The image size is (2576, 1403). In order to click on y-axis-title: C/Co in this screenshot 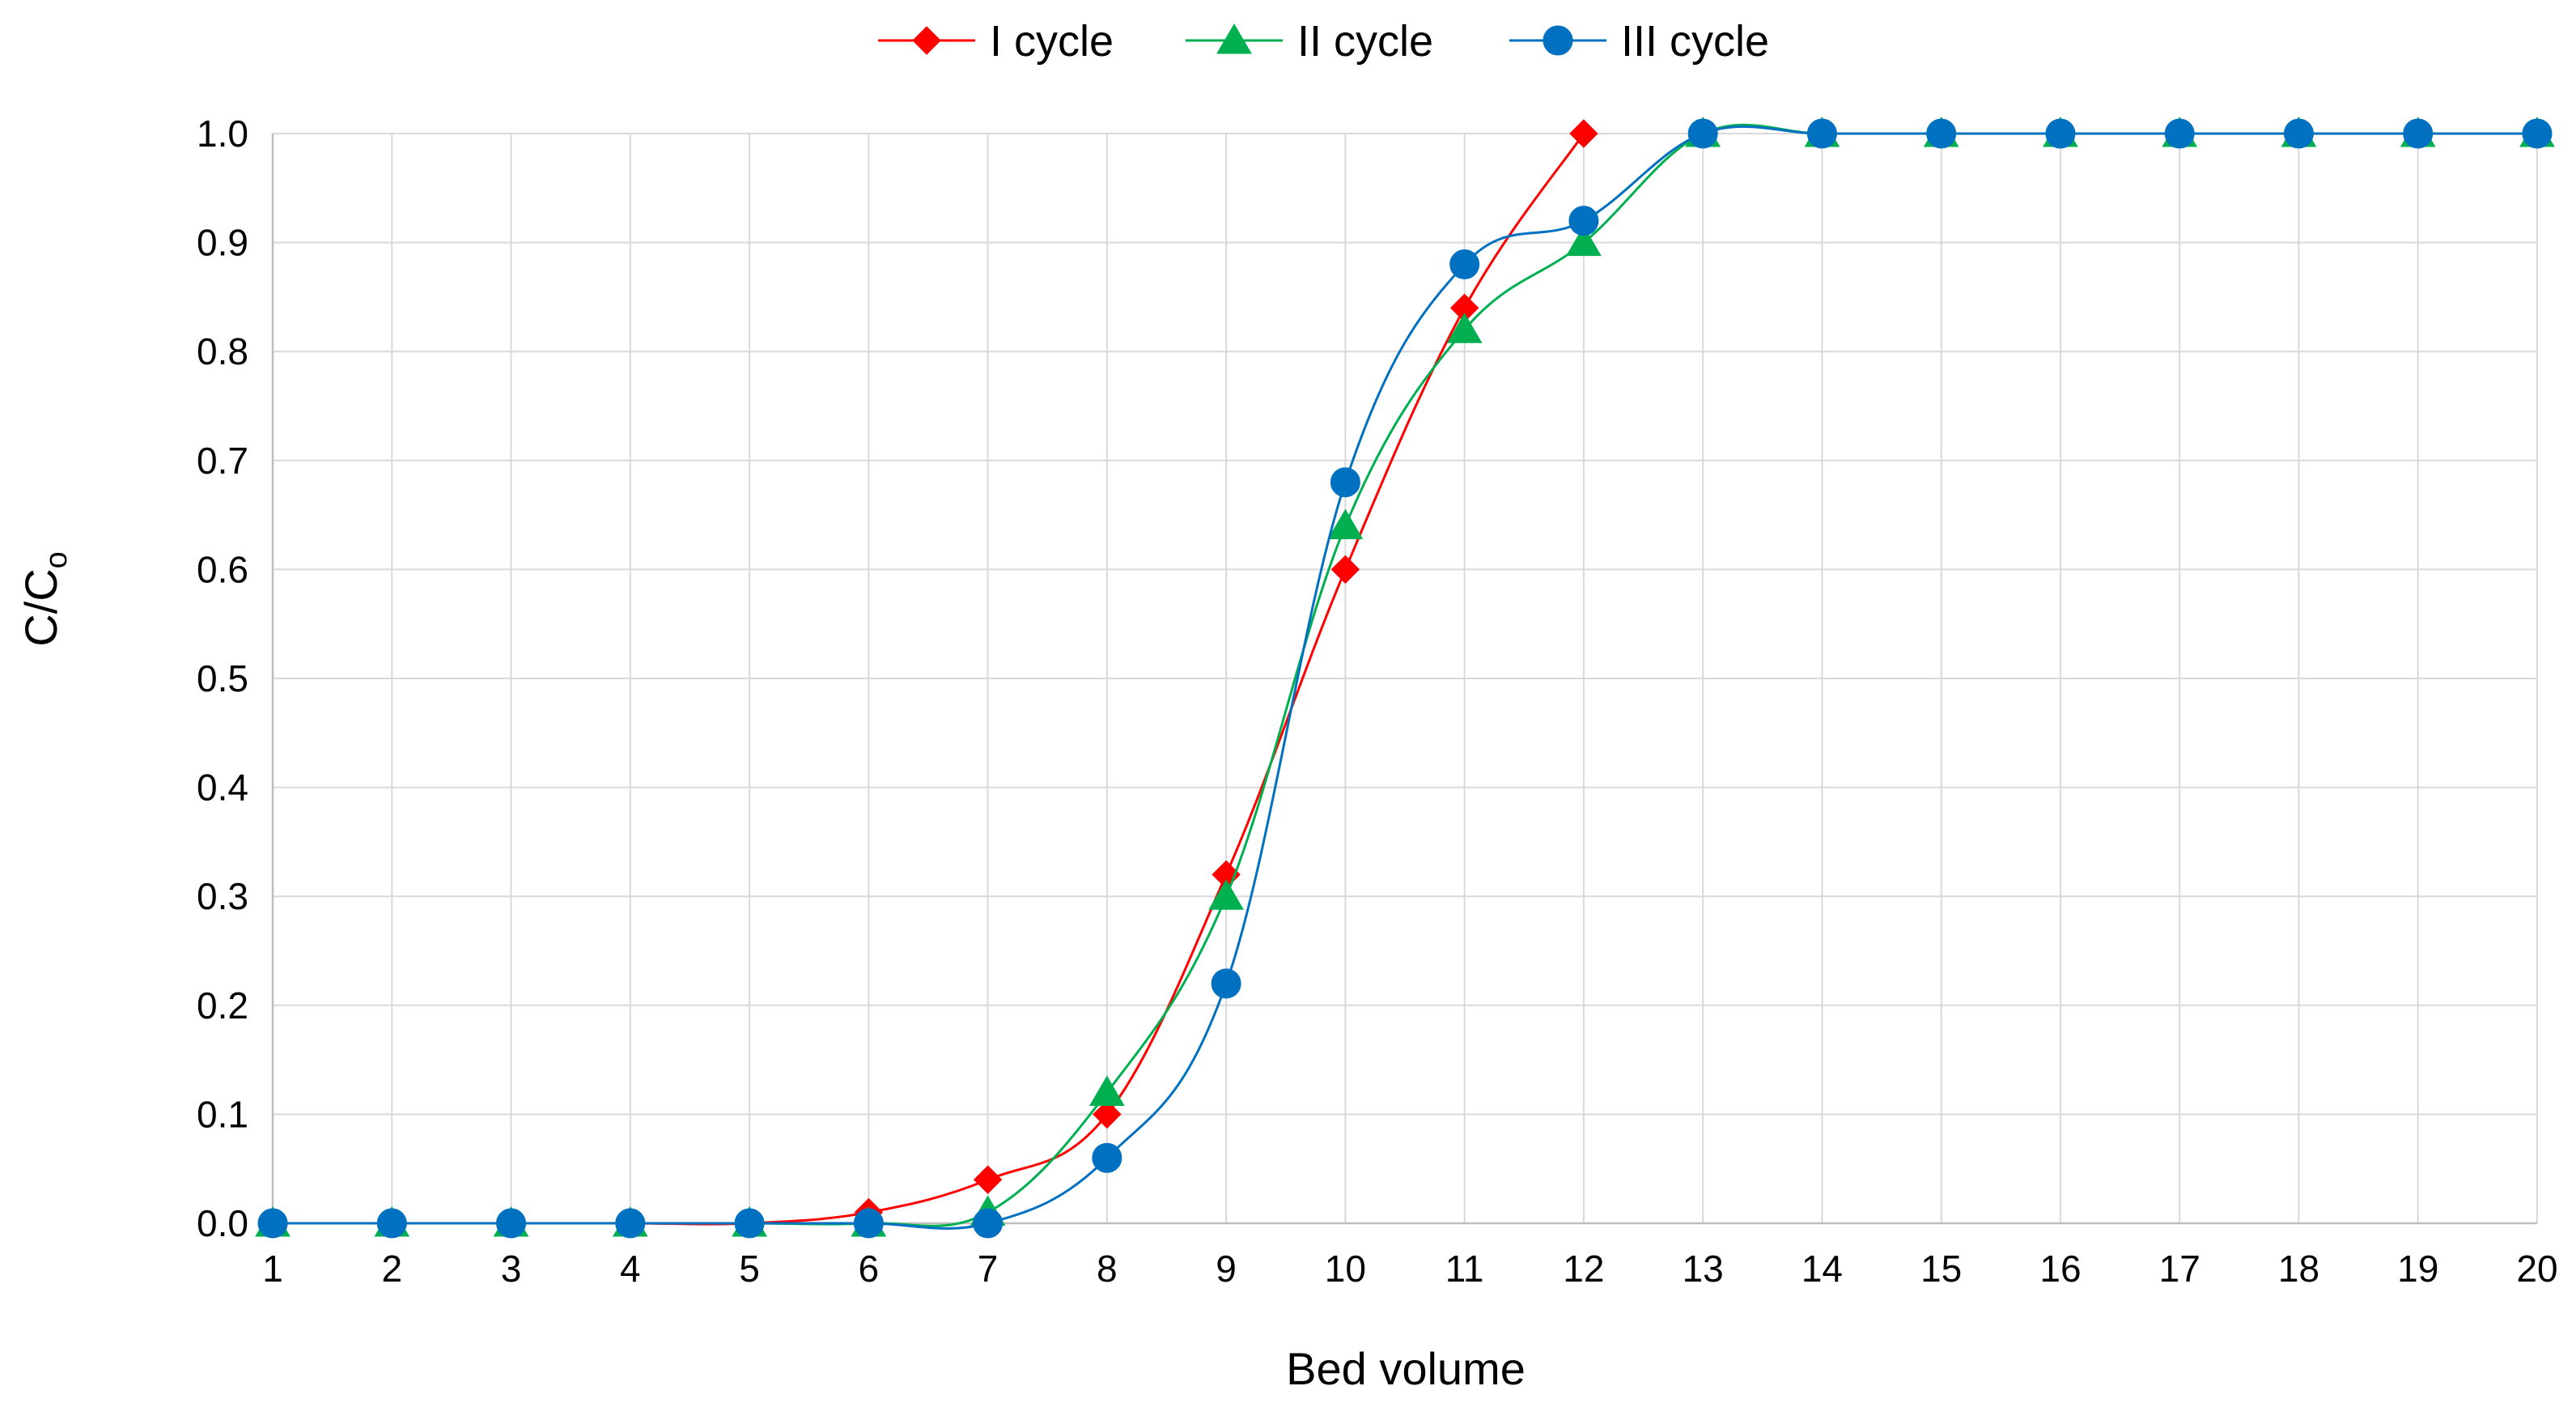, I will do `click(44, 599)`.